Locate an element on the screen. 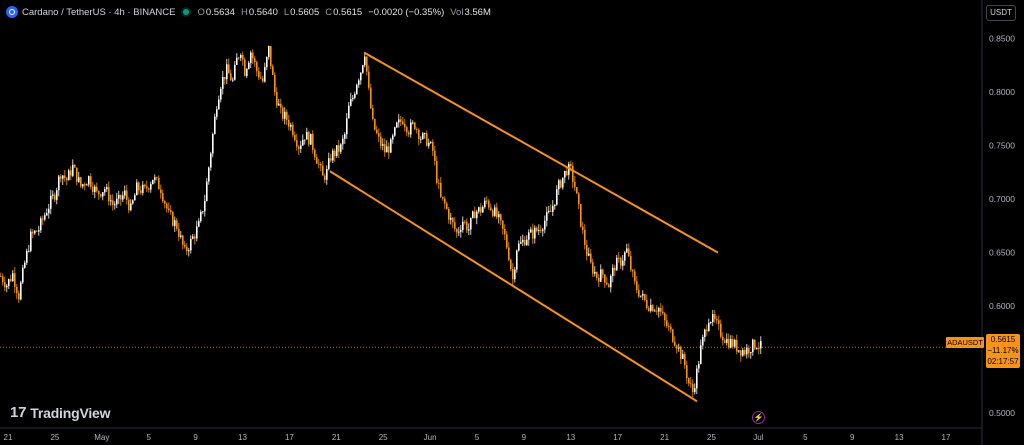  tradingview-logo: 17 TradingView is located at coordinates (60, 412).